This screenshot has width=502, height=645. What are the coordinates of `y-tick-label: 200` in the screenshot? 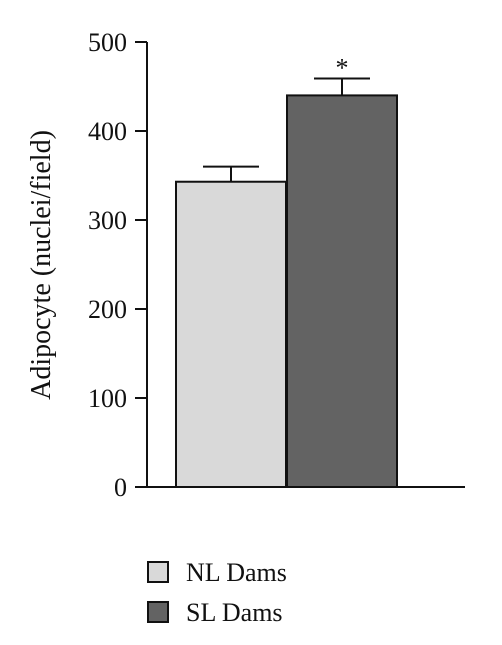 It's located at (107, 309).